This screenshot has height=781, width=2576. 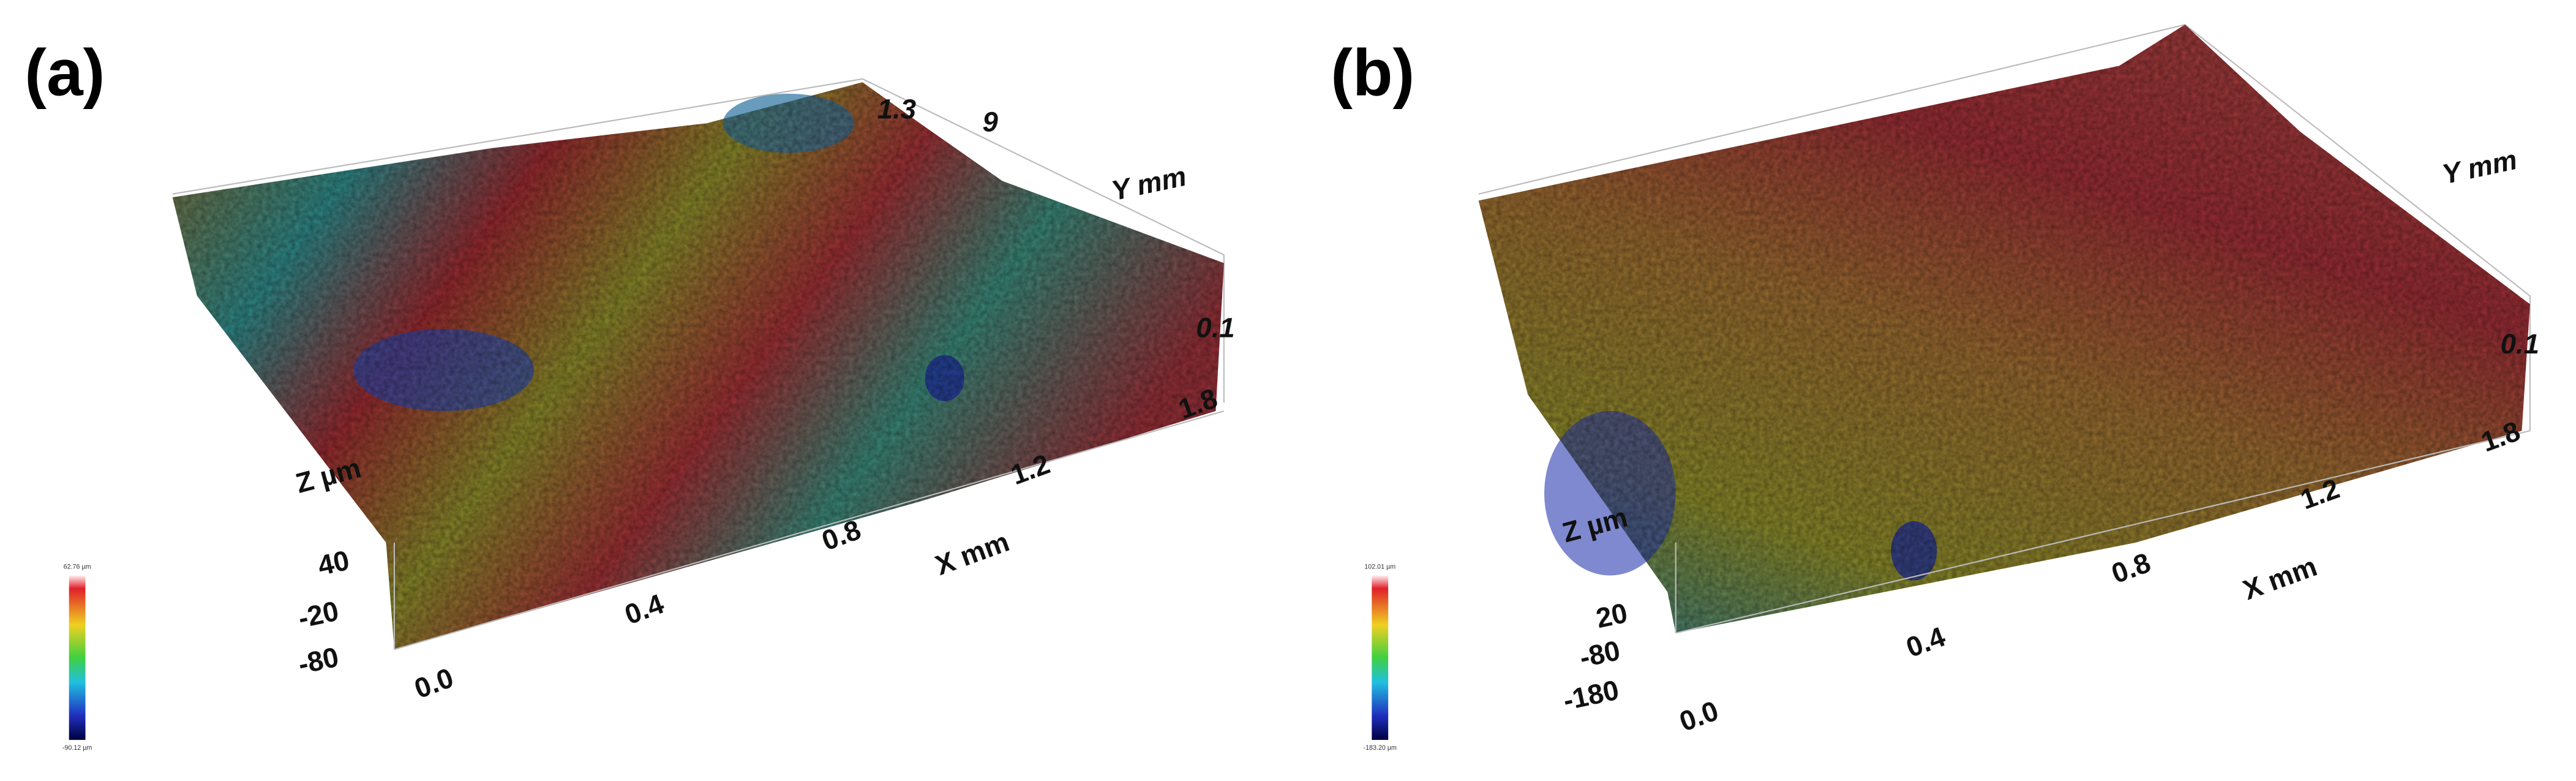 What do you see at coordinates (1590, 695) in the screenshot?
I see `z-tick-label: -180` at bounding box center [1590, 695].